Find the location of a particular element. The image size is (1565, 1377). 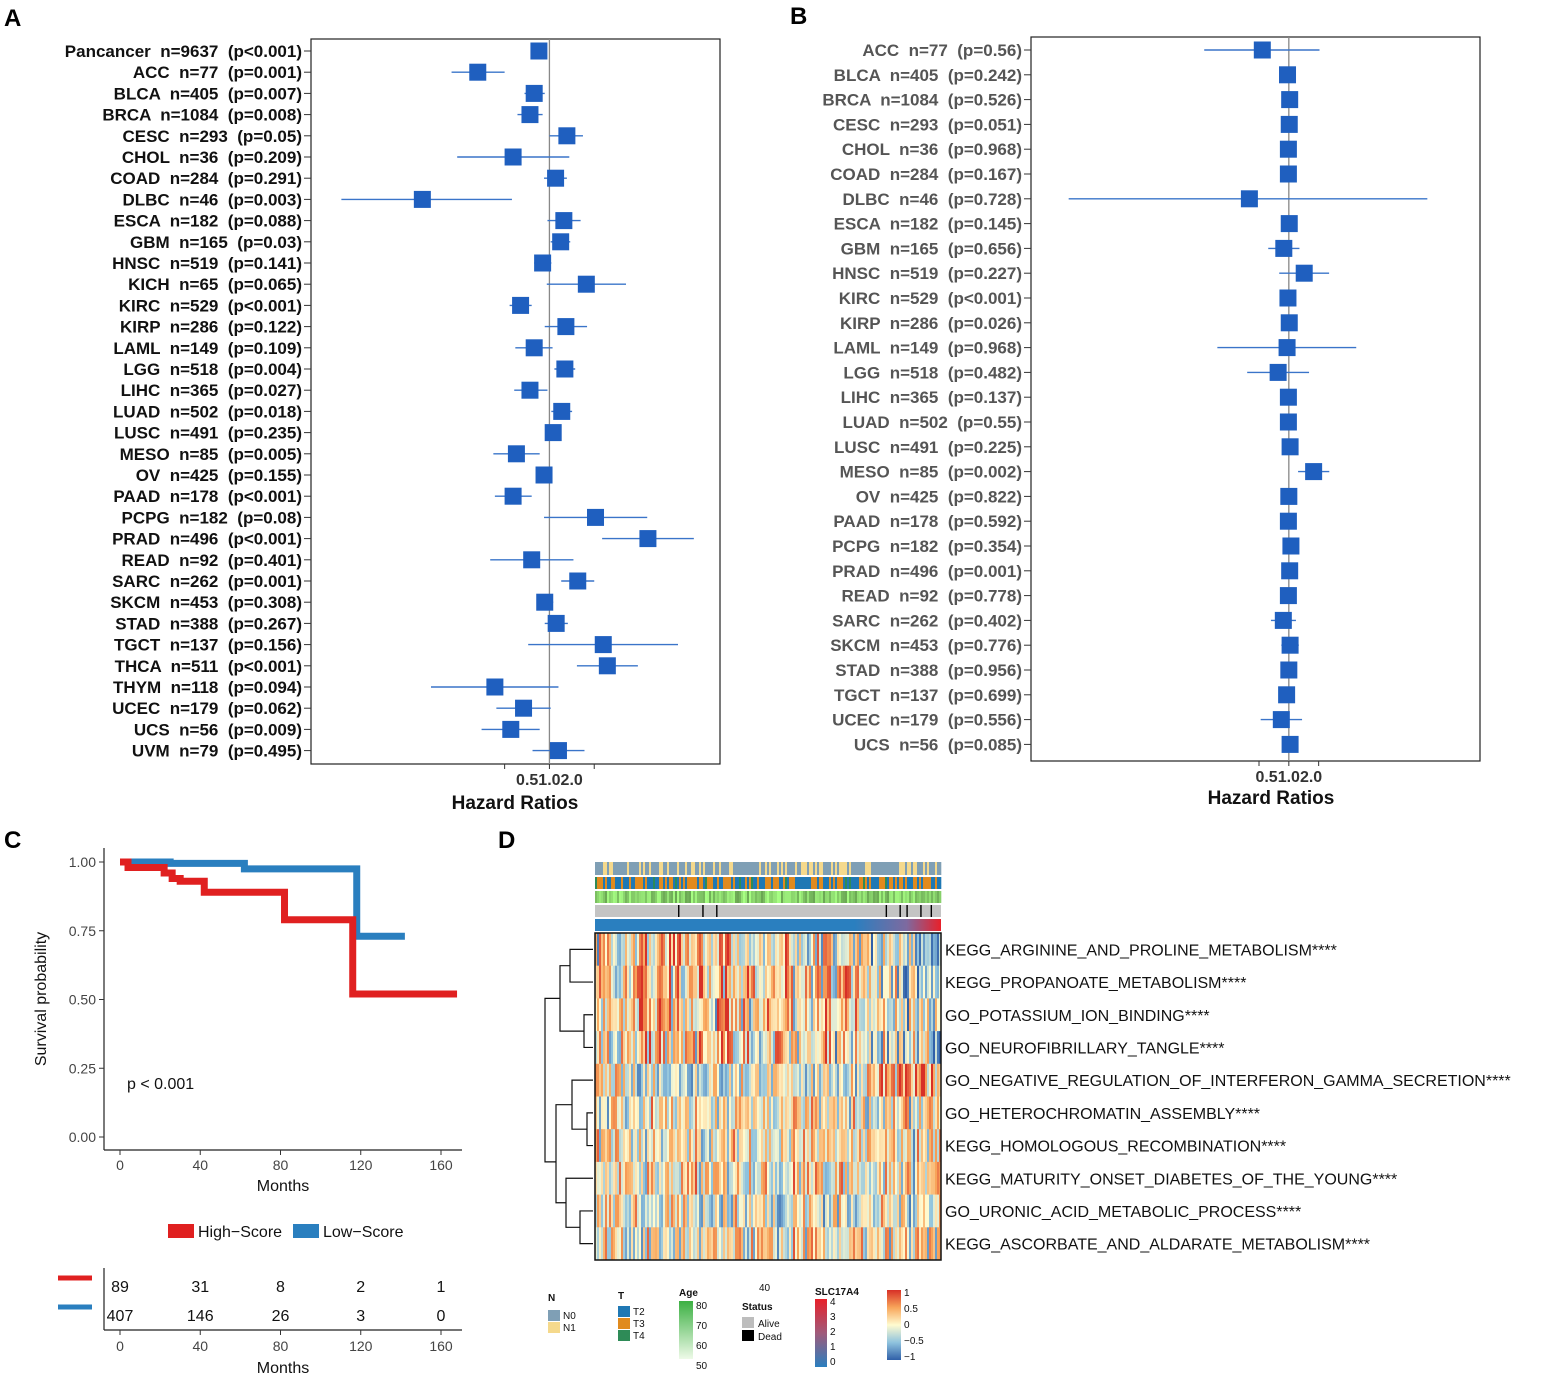

forest-row-label: CHOL n=36 (p=0.209) is located at coordinates (212, 157).